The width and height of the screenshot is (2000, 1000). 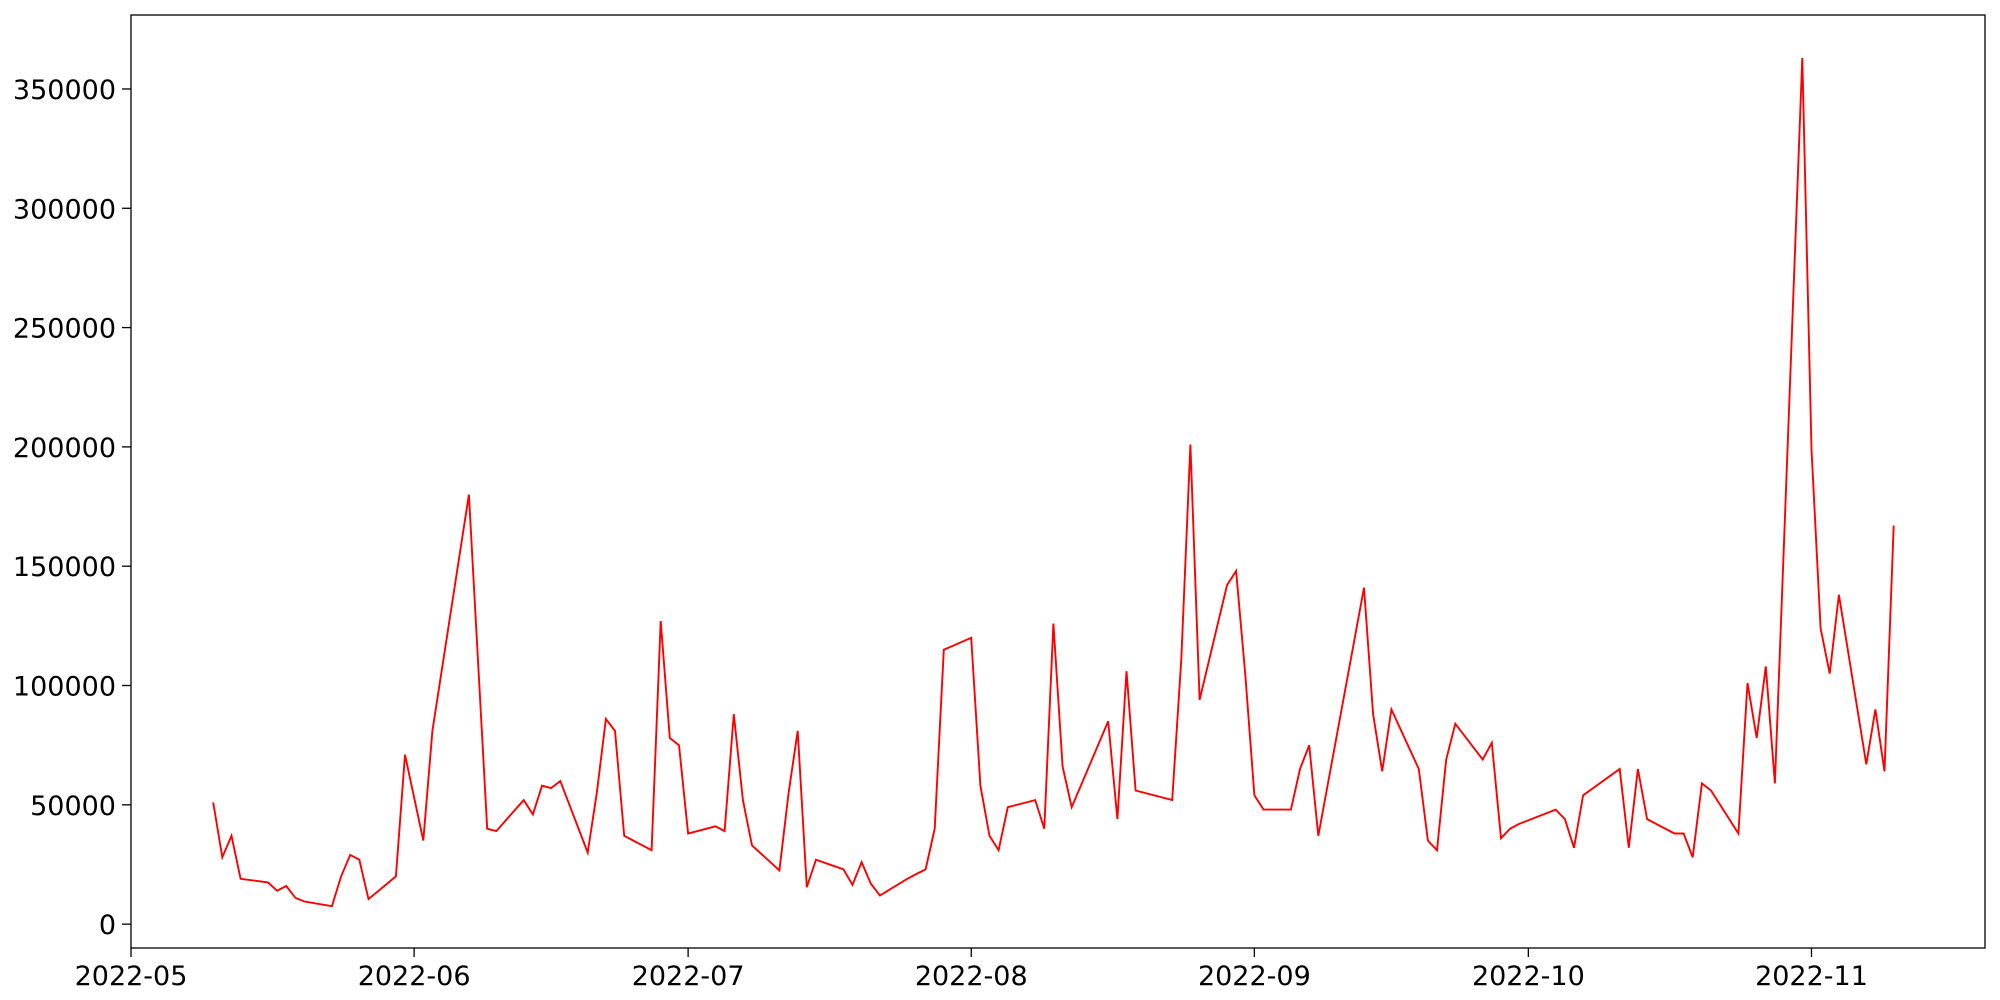 What do you see at coordinates (1528, 976) in the screenshot?
I see `x-tick-label: 2022-10` at bounding box center [1528, 976].